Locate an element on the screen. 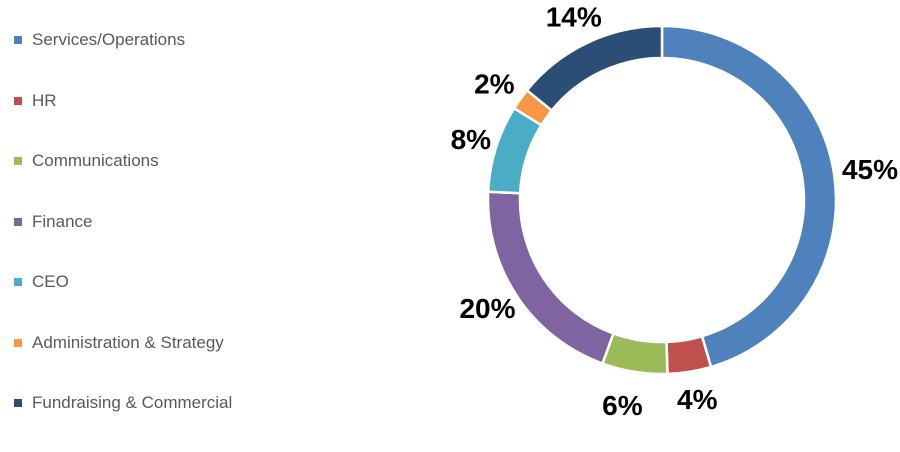  legend-label: Finance is located at coordinates (62, 221).